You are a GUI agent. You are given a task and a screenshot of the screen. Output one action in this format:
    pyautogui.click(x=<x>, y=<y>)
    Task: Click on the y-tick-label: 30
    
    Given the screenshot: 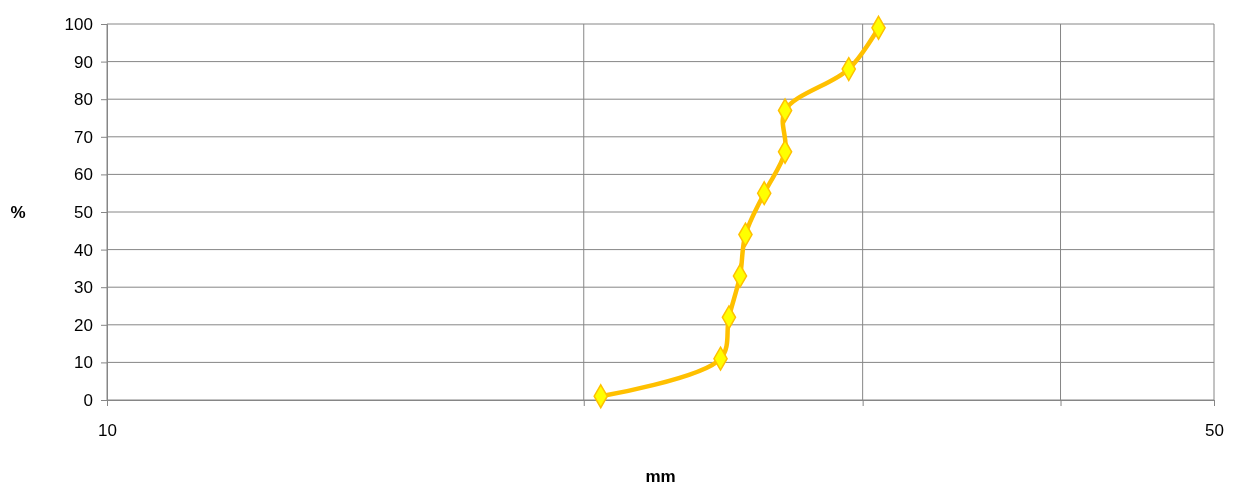 What is the action you would take?
    pyautogui.click(x=83, y=288)
    